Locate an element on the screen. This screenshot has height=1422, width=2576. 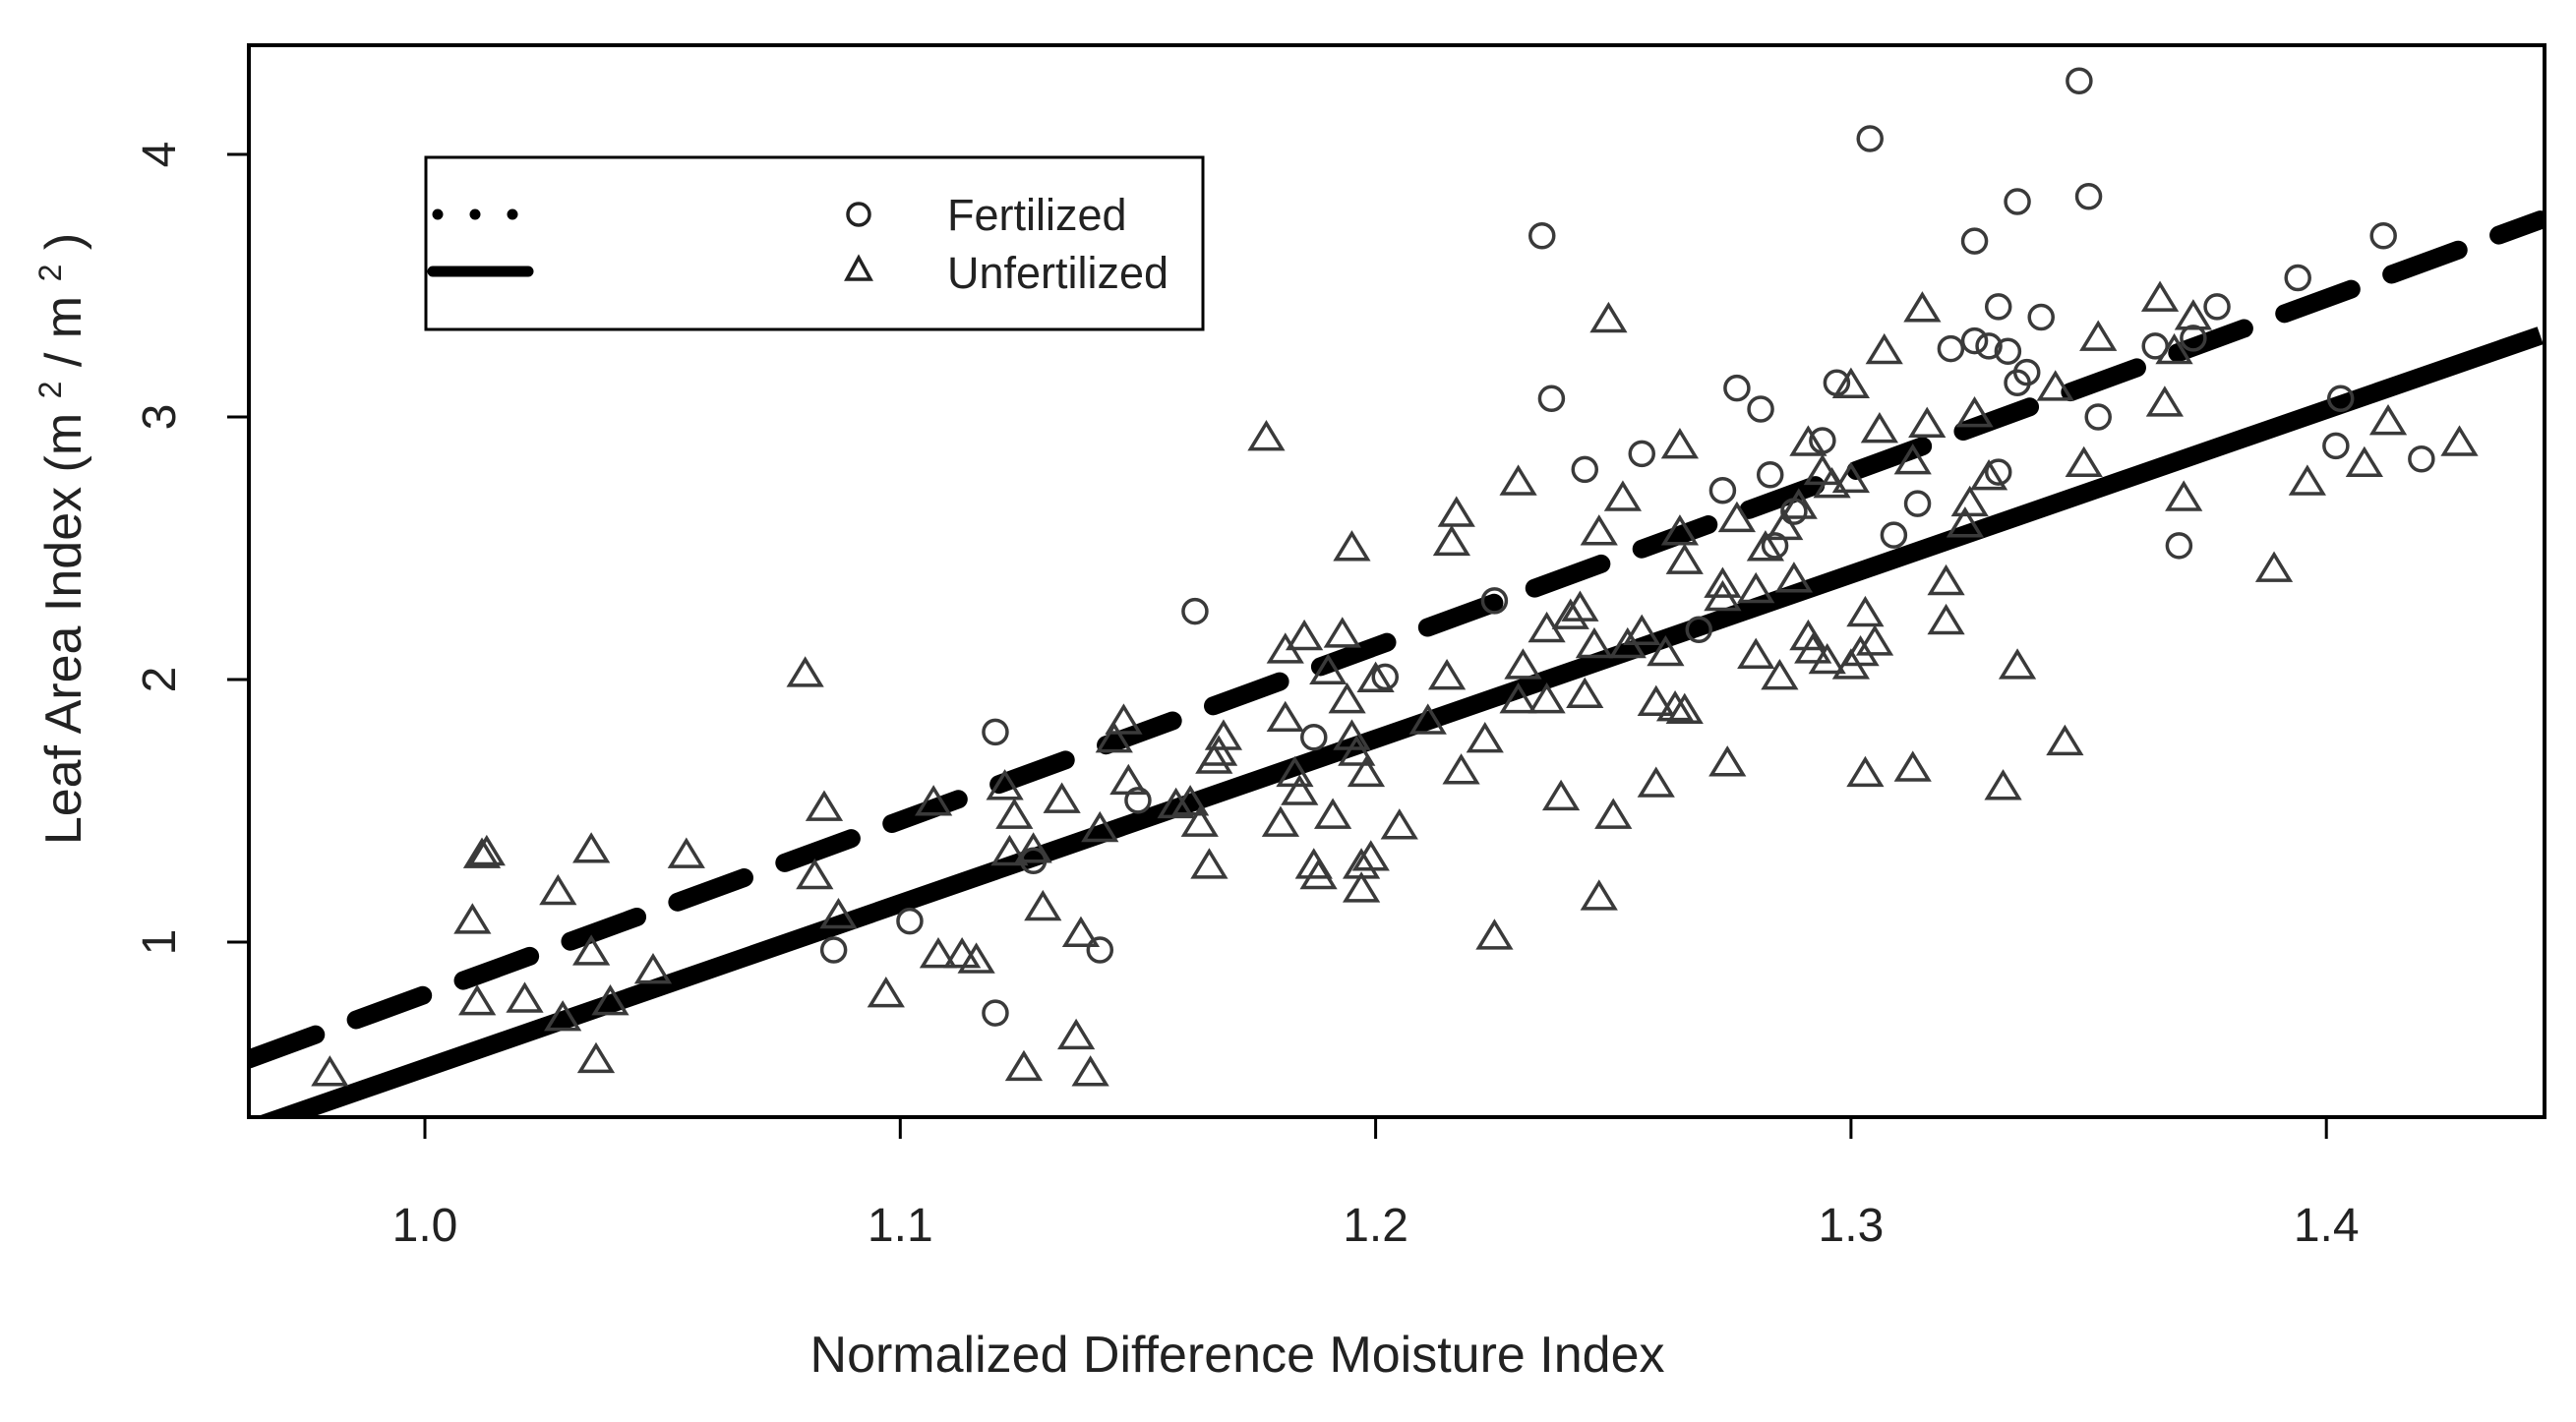
y-axis-unit-sup1: 2 is located at coordinates (50, 390).